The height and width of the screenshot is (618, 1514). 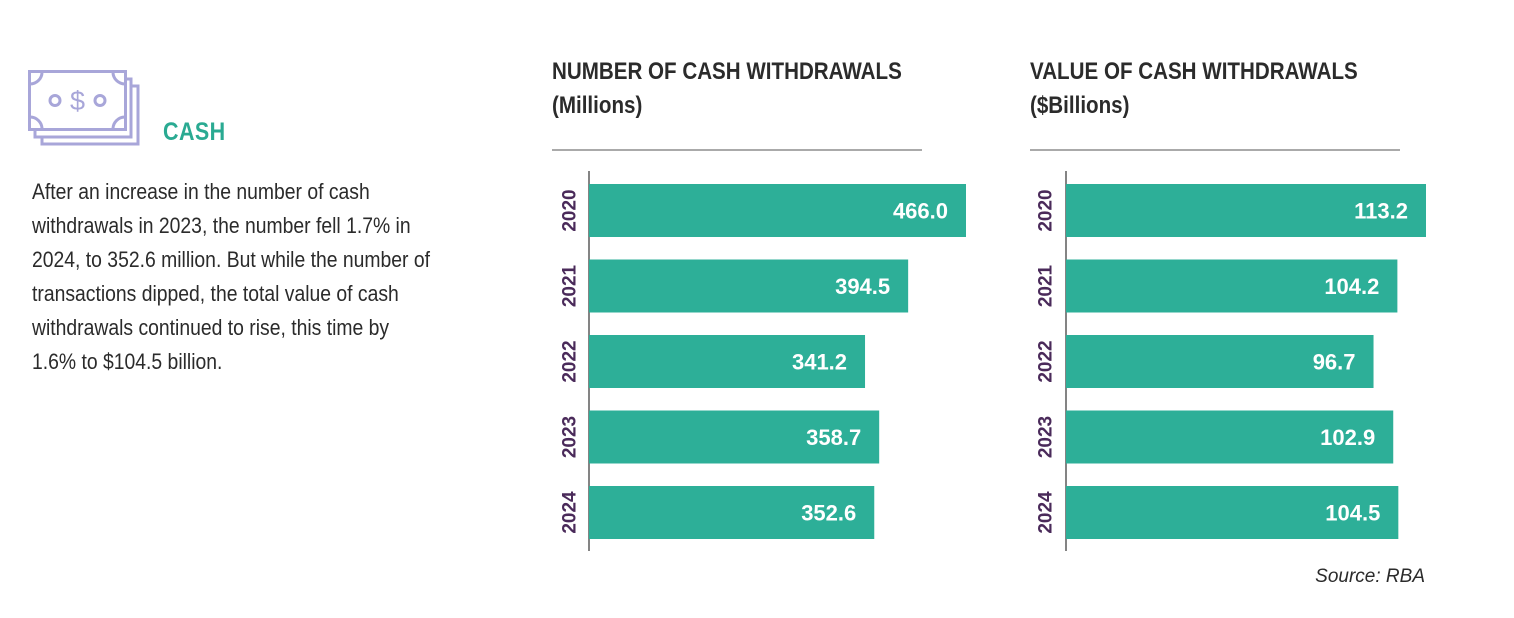 What do you see at coordinates (1352, 513) in the screenshot?
I see `chart-2-bar-value-label: 104.5` at bounding box center [1352, 513].